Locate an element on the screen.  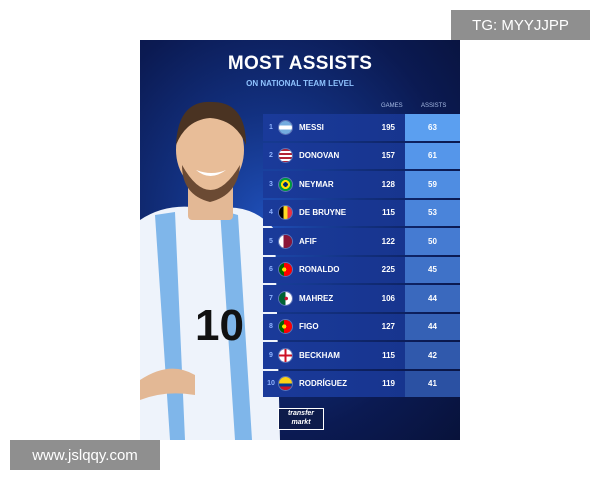
table-row: 7 MAHREZ 106 44 is located at coordinates (361, 298).